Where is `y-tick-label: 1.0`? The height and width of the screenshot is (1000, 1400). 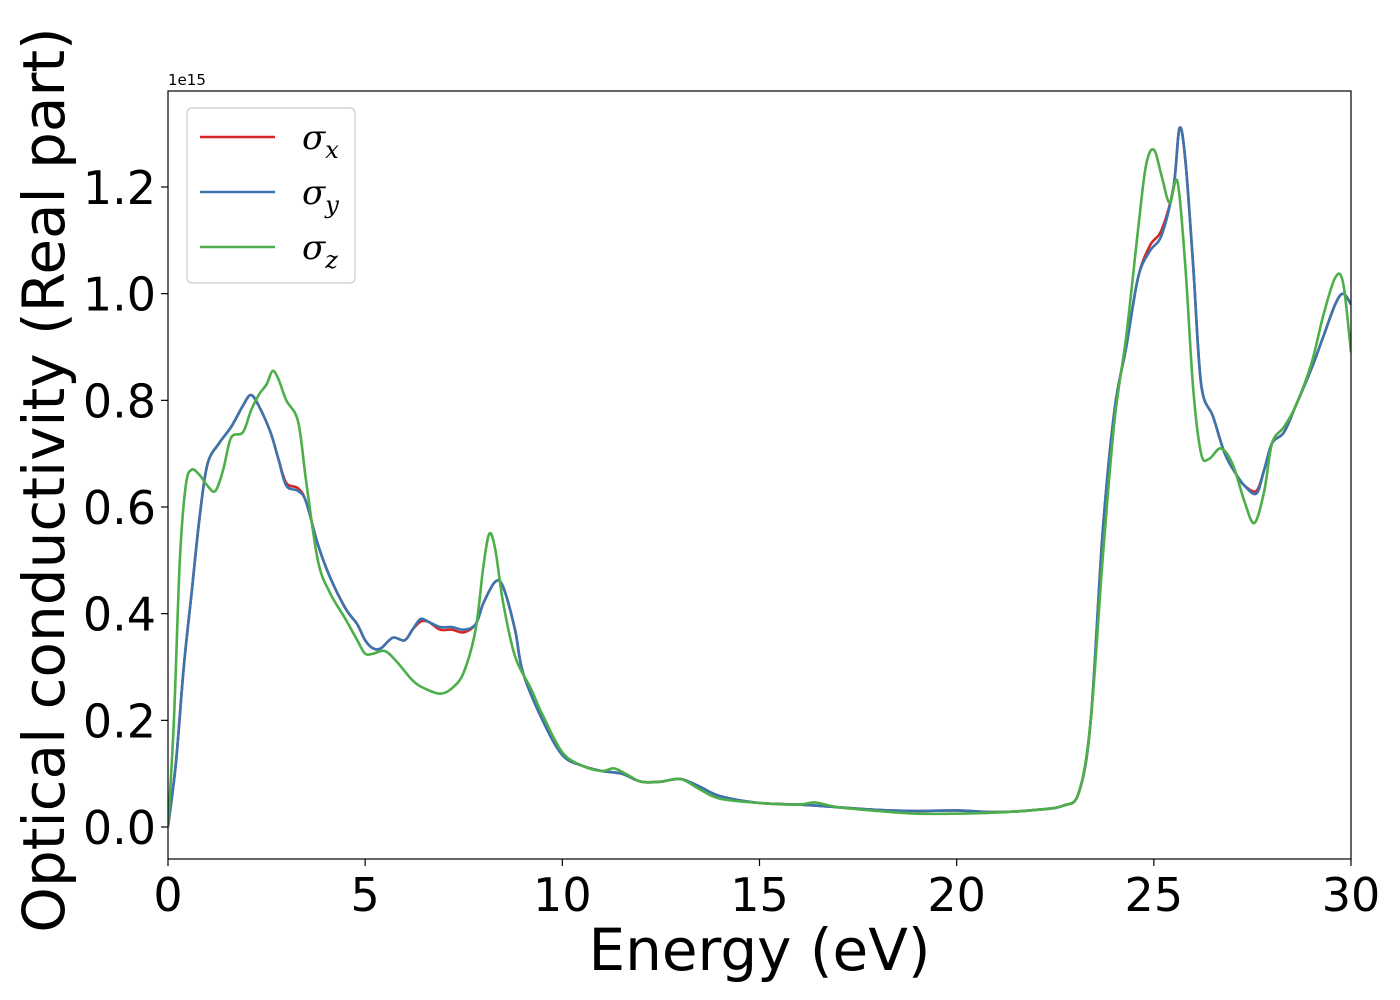
y-tick-label: 1.0 is located at coordinates (119, 295).